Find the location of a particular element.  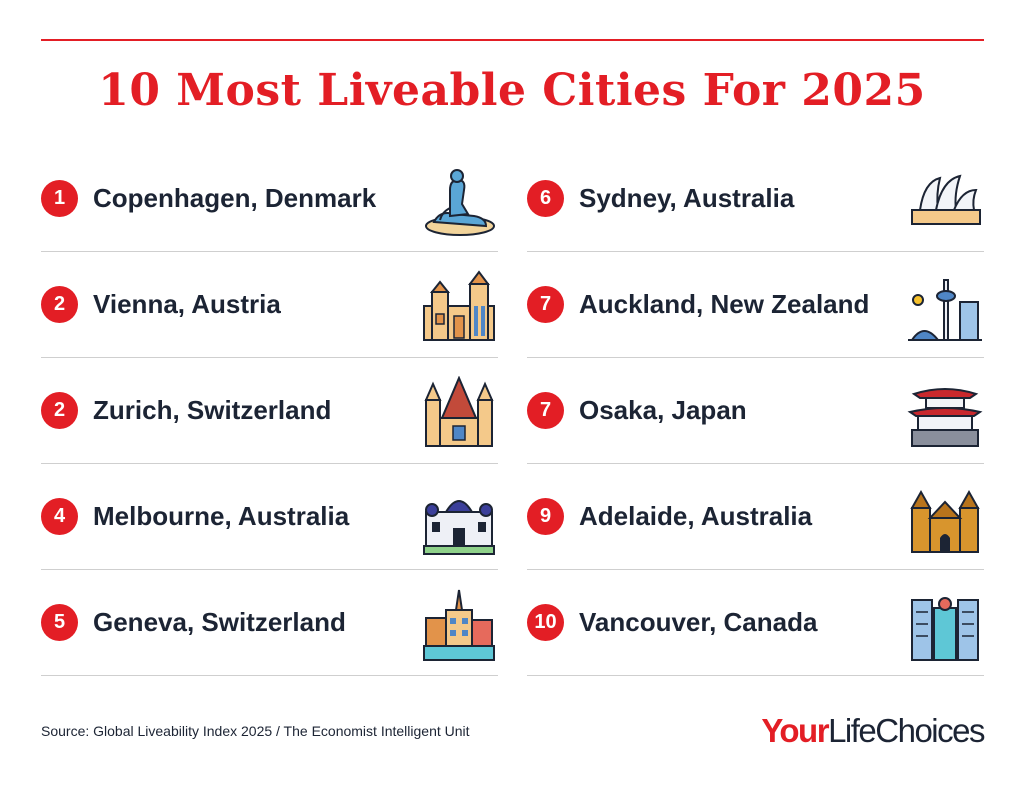

list-item: 4 Melbourne, Australia is located at coordinates (269, 517).